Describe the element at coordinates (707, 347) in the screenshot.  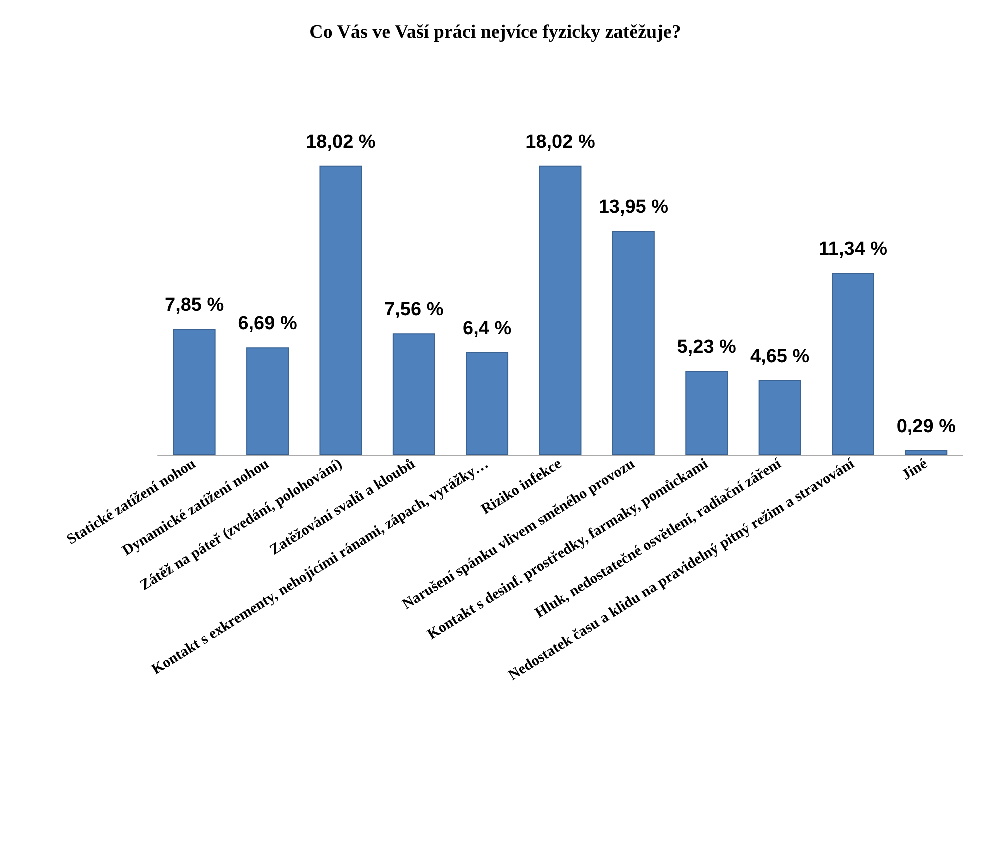
I see `data-label: 5,23 %` at that location.